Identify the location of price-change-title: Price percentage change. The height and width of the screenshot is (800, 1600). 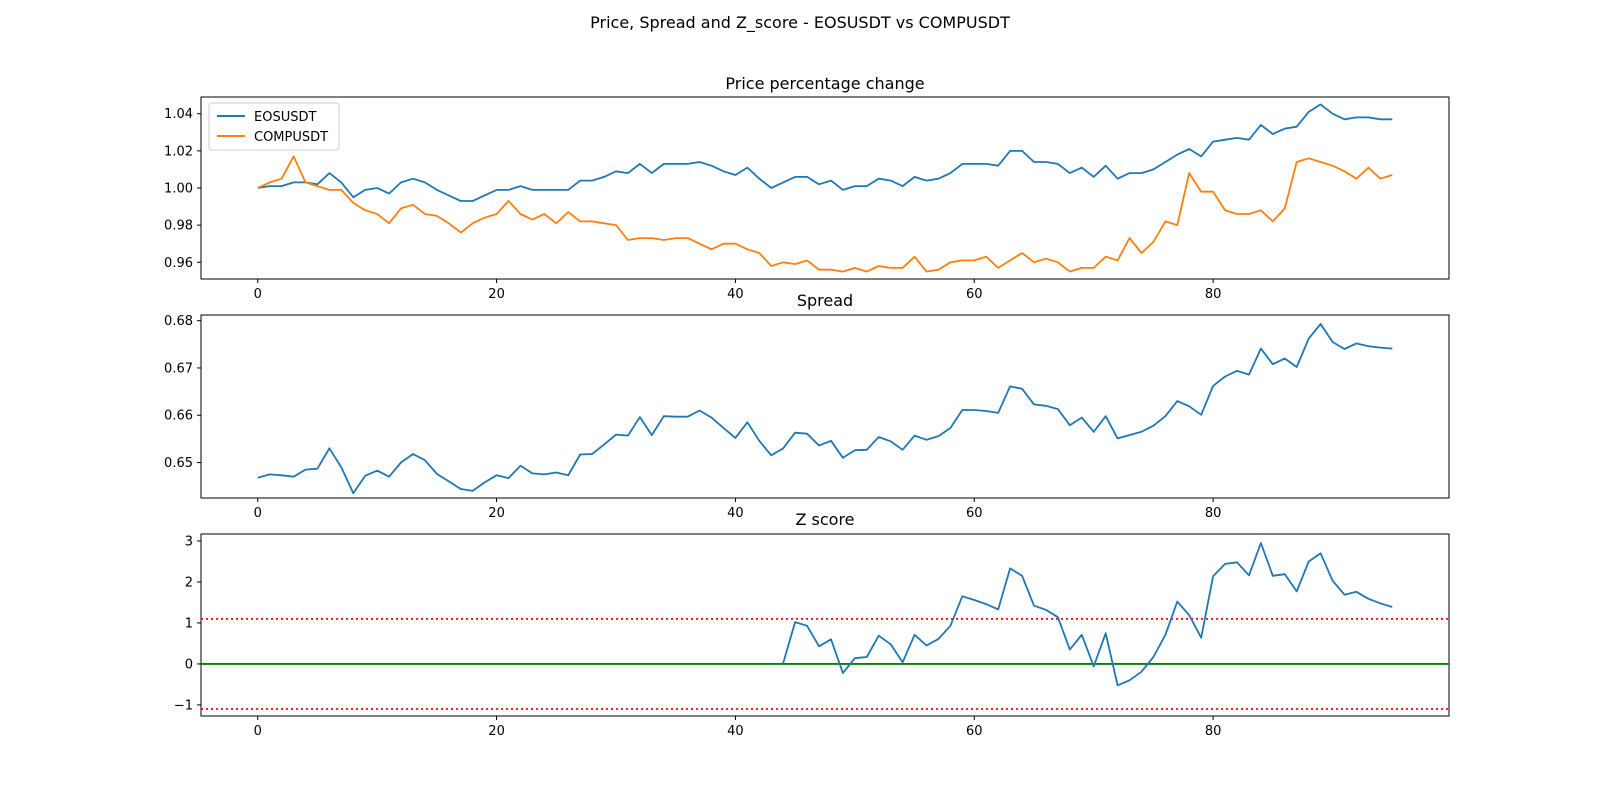
(824, 83).